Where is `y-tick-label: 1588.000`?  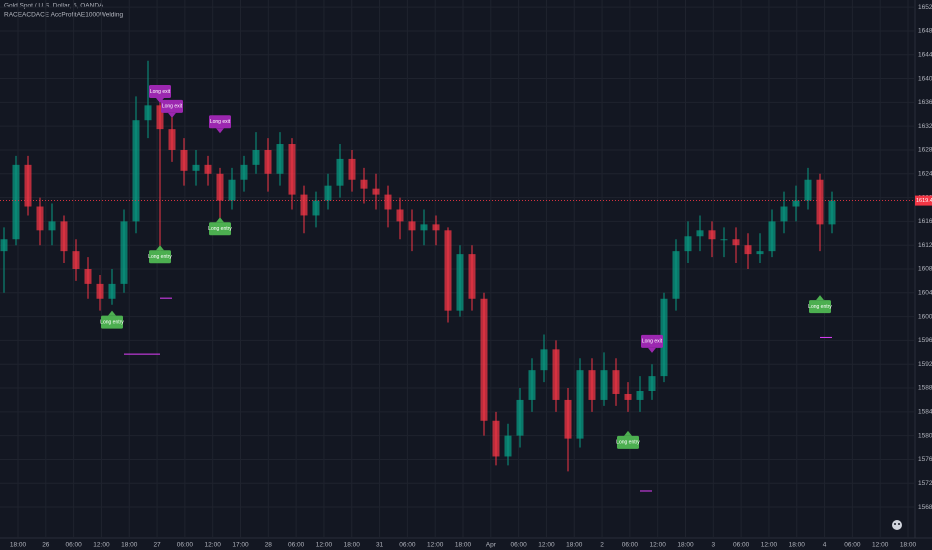
y-tick-label: 1588.000 is located at coordinates (925, 388).